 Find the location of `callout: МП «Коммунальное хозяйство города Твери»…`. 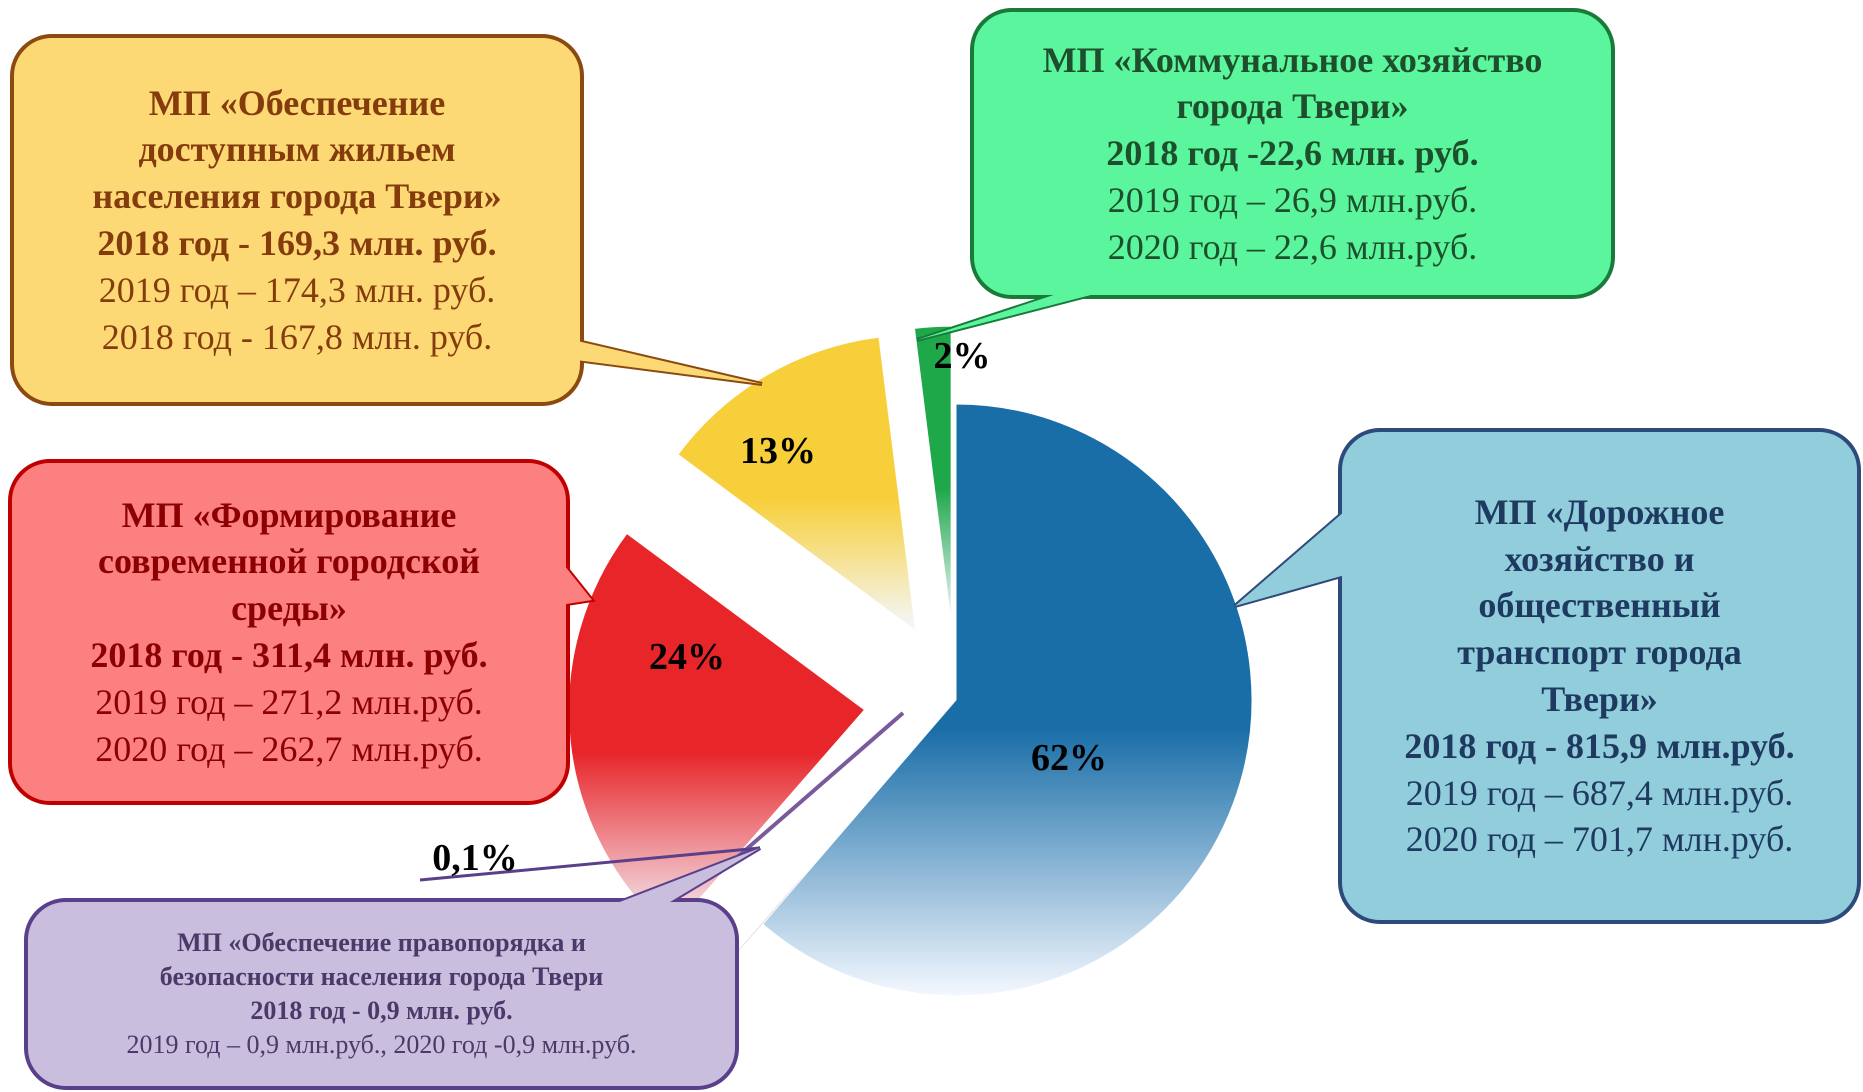

callout: МП «Коммунальное хозяйство города Твери»… is located at coordinates (1292, 153).